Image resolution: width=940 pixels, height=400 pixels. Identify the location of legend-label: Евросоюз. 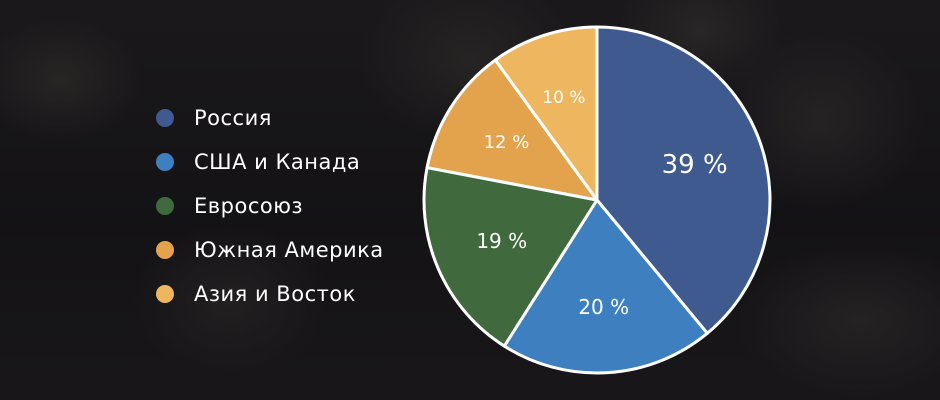
(249, 206).